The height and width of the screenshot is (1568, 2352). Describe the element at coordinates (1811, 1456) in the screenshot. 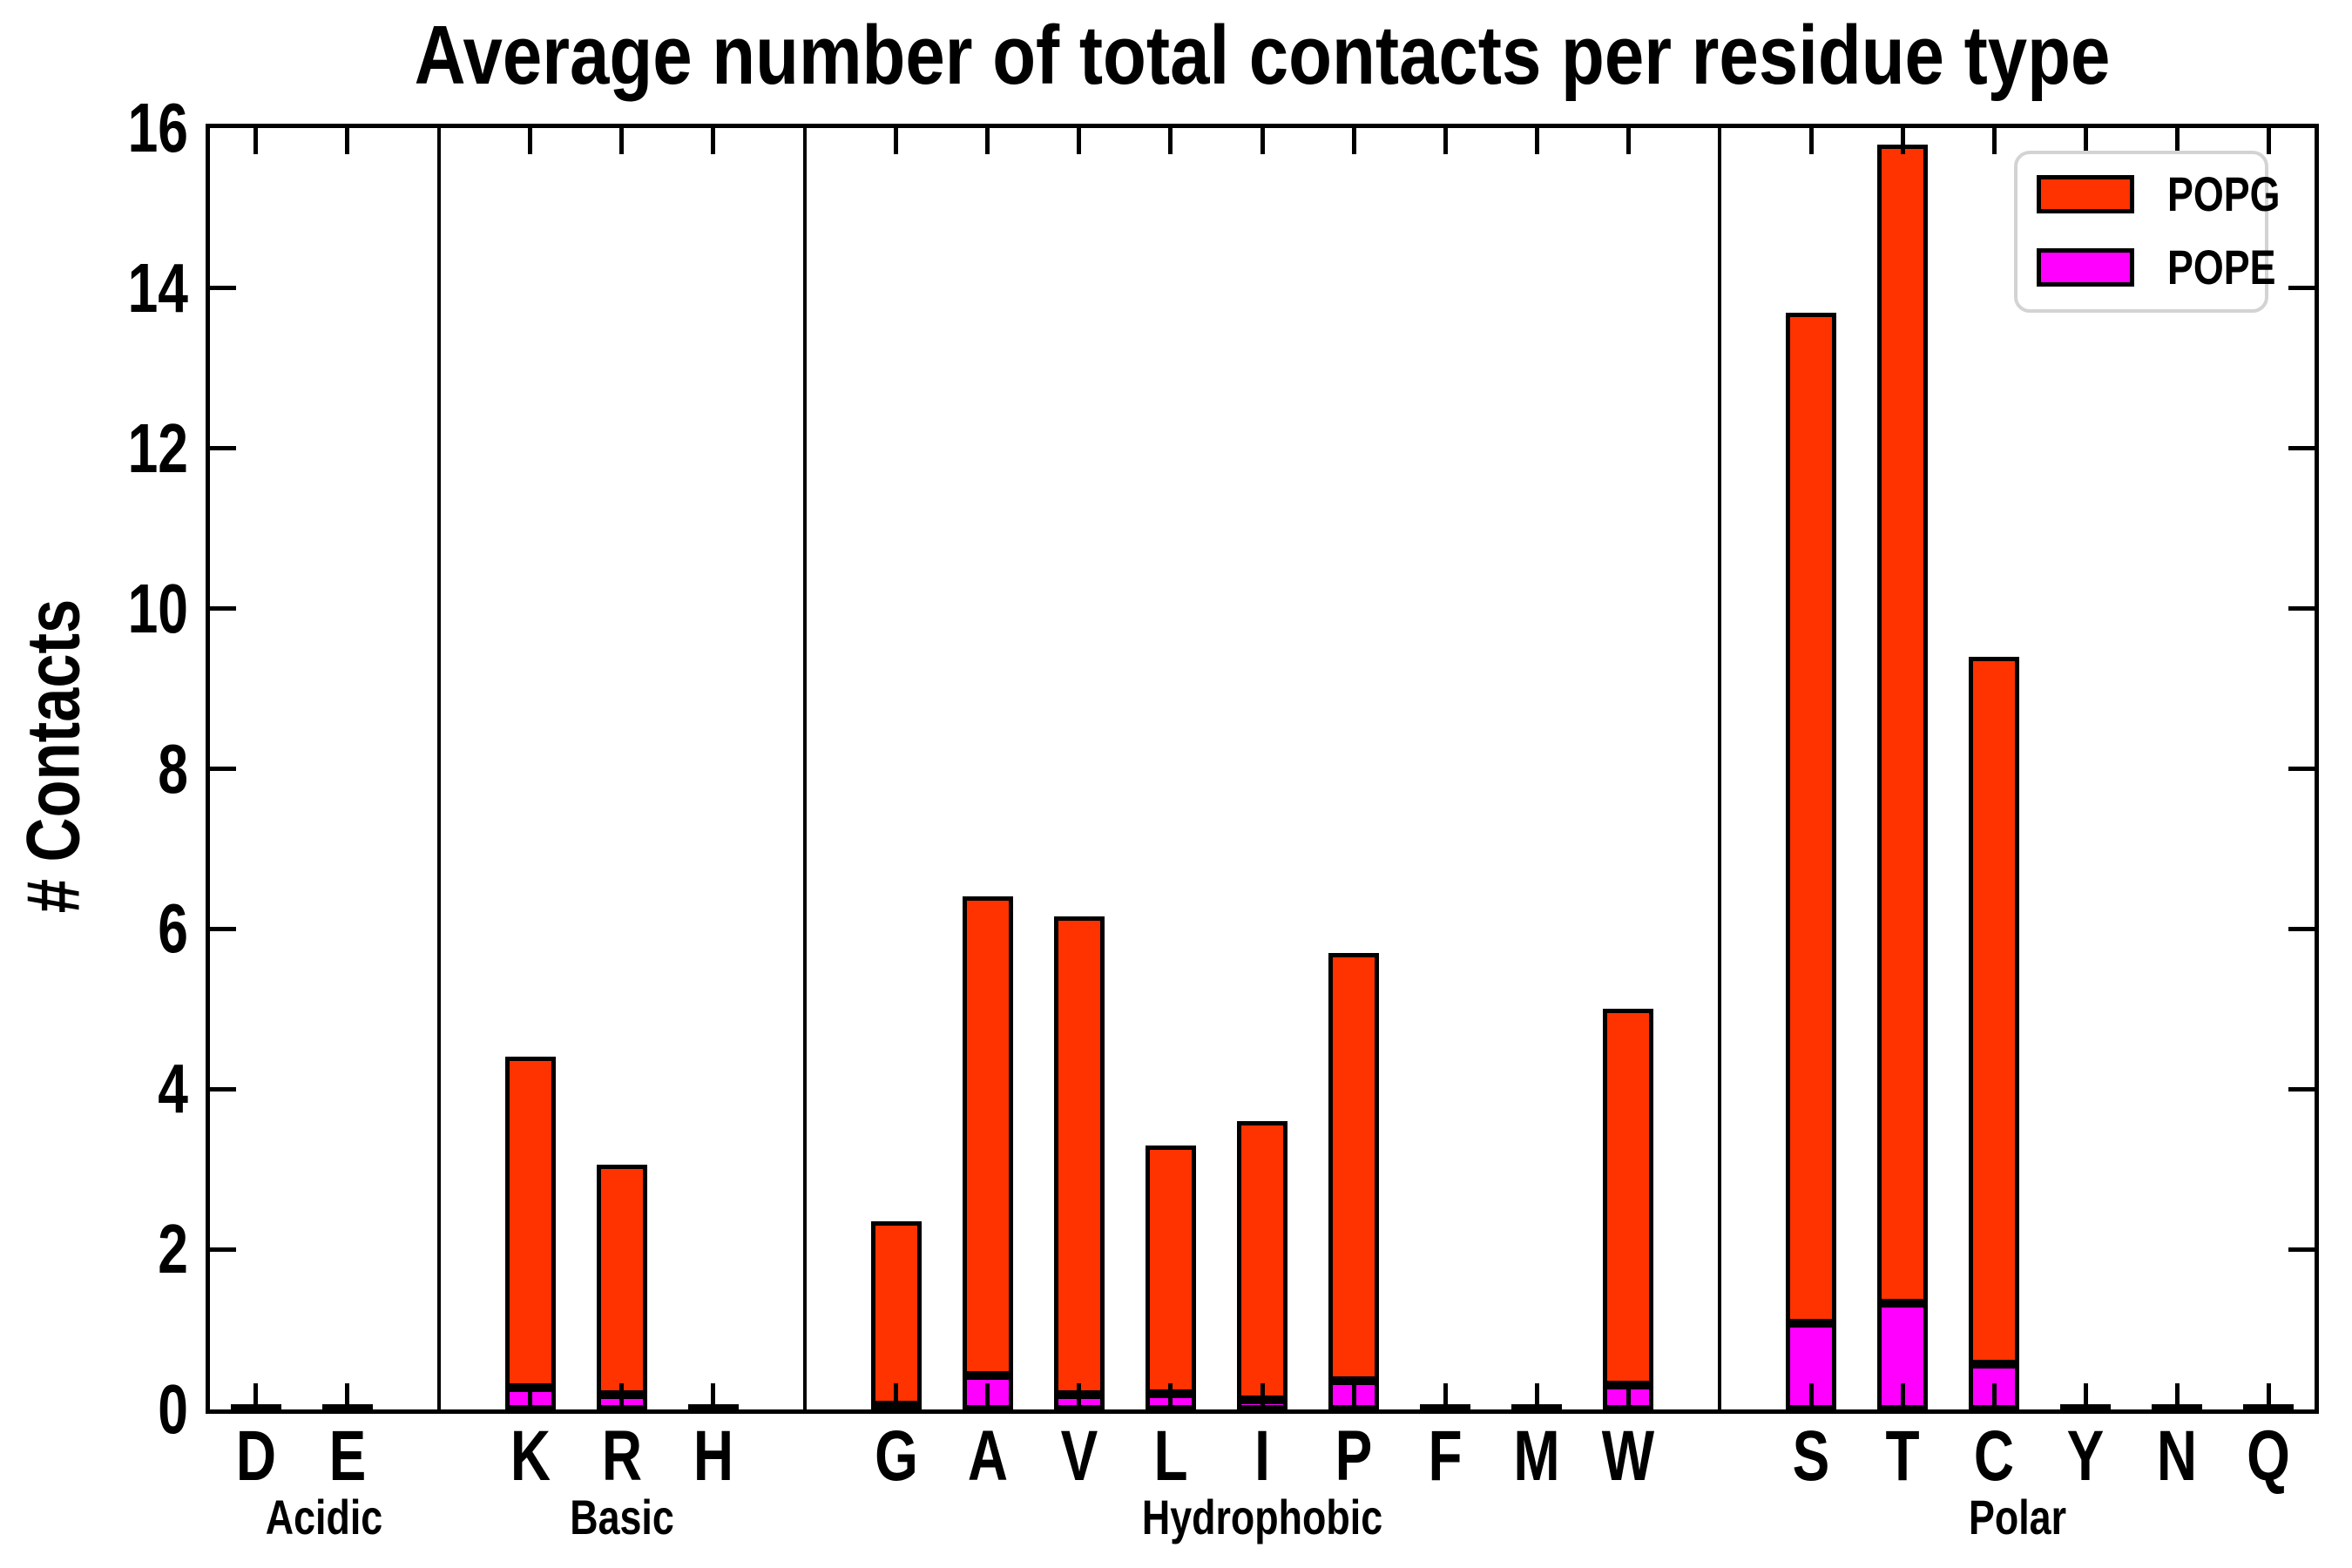

I see `x-label-S: S` at that location.